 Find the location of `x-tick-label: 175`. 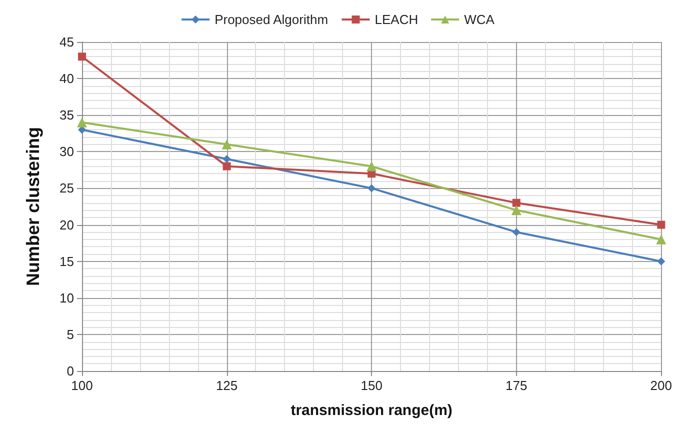

x-tick-label: 175 is located at coordinates (517, 385).